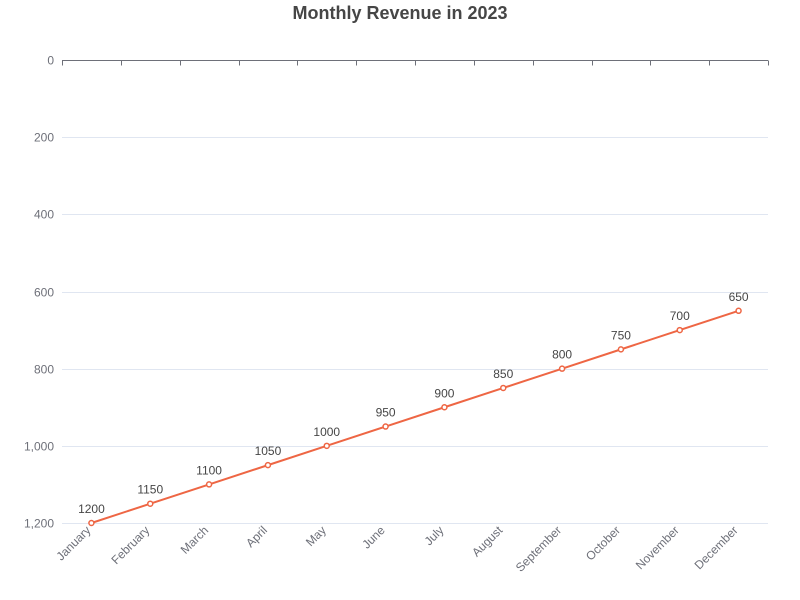 The image size is (800, 600). Describe the element at coordinates (621, 335) in the screenshot. I see `data-label: 750` at that location.